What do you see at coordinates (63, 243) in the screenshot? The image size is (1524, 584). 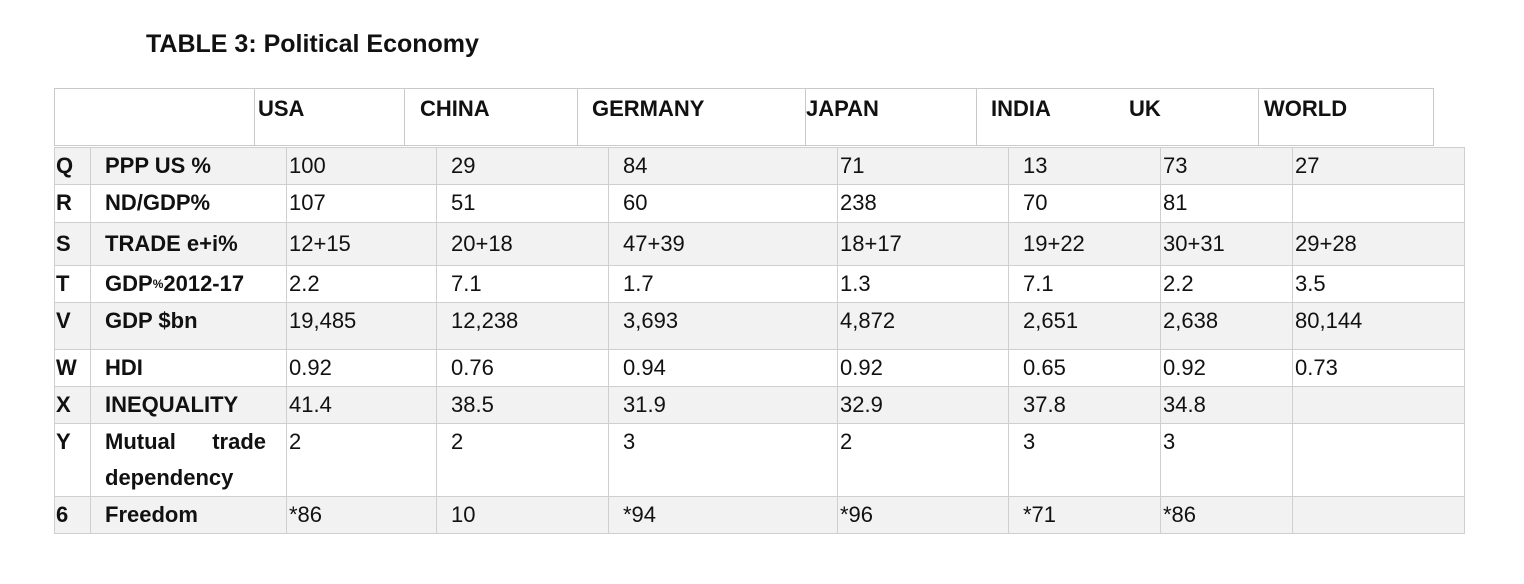 I see `row-key: S` at bounding box center [63, 243].